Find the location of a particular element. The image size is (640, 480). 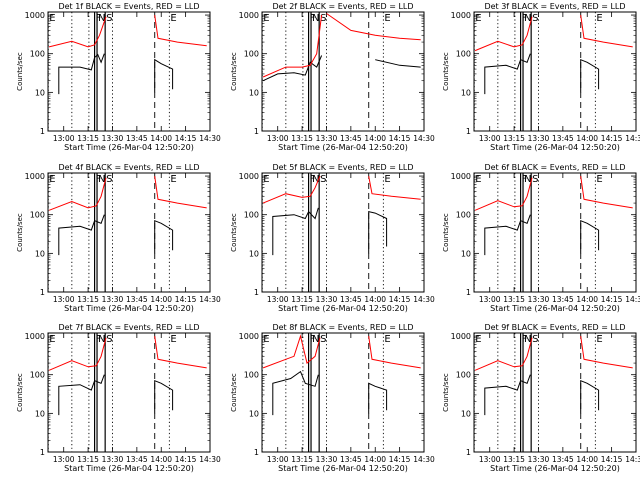

panel-title: Det 3f BLACK = Events, RED = LLD is located at coordinates (554, 6).